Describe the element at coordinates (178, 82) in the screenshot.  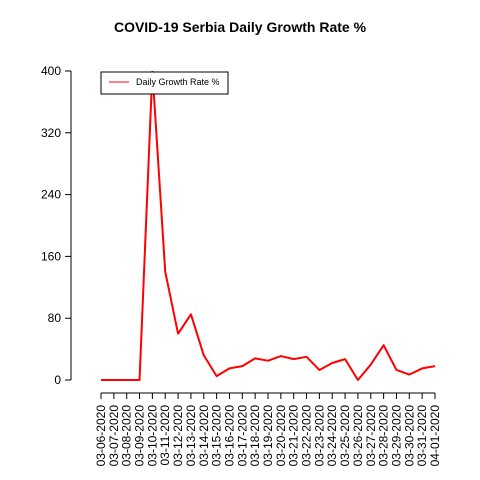
I see `legend-label: Daily Growth Rate %` at that location.